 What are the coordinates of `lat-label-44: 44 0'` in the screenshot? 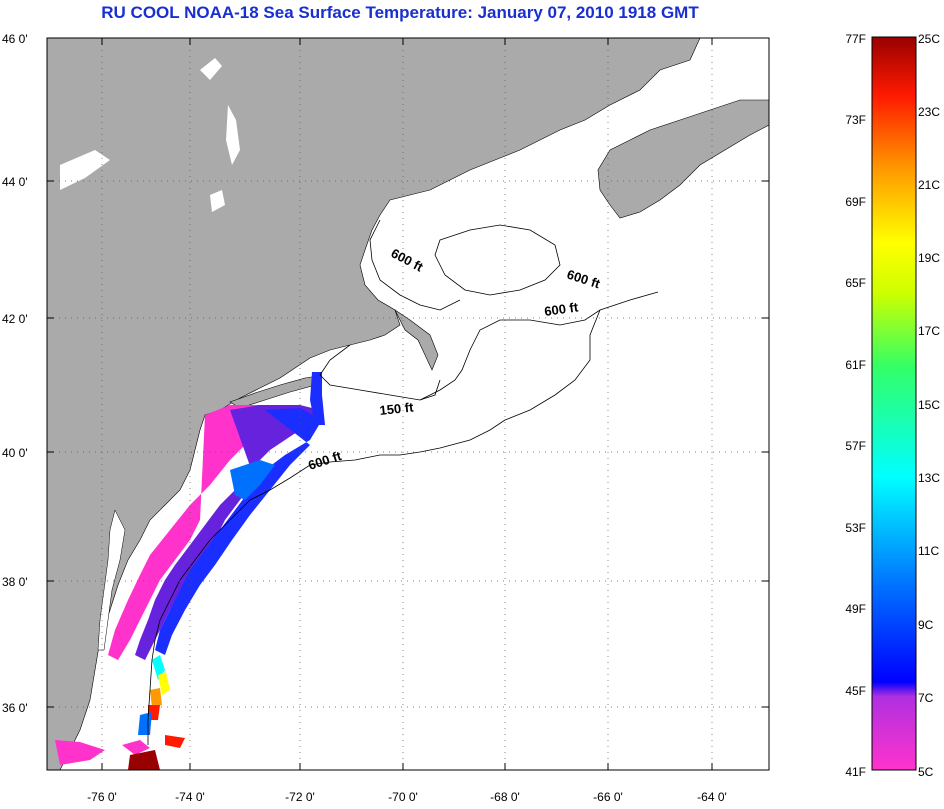 It's located at (15, 182).